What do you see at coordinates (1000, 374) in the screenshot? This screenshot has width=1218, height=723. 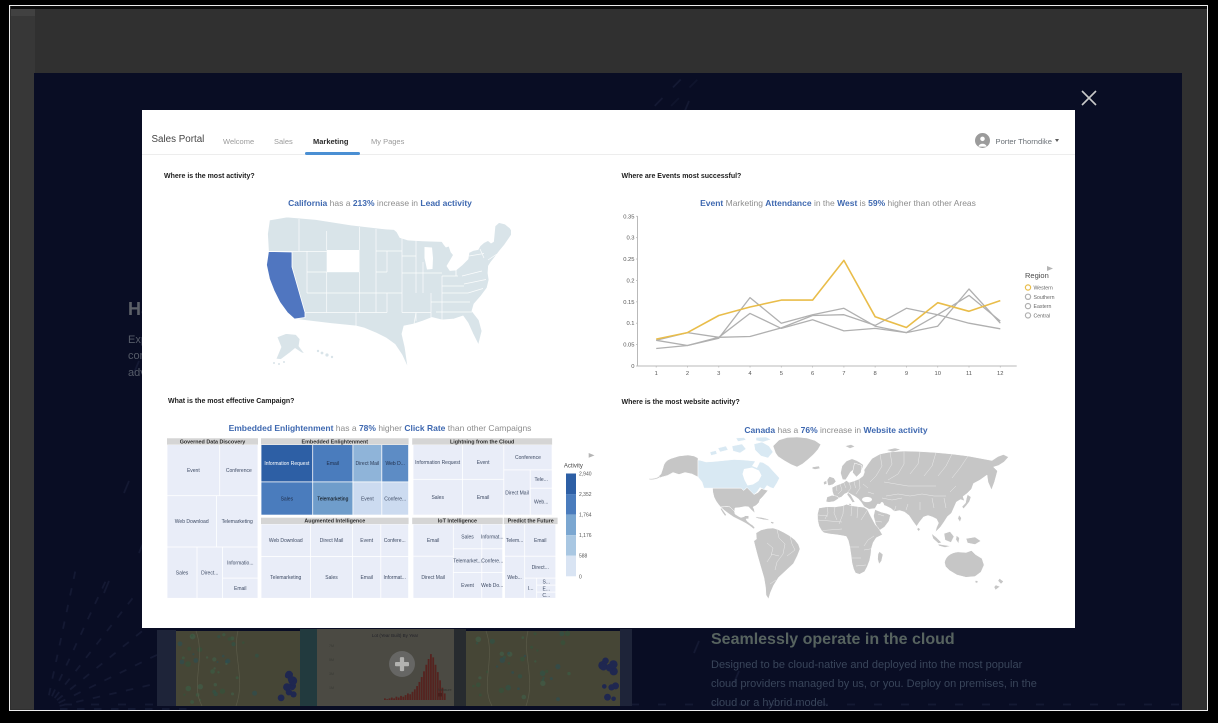 I see `svg-text: 12` at bounding box center [1000, 374].